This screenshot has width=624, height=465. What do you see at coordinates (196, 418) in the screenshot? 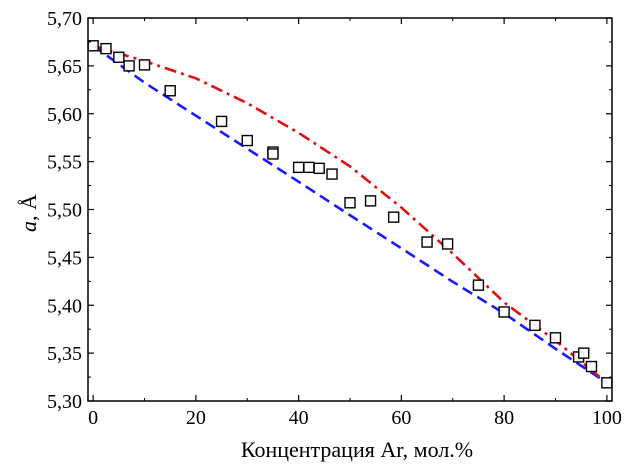
I see `x-tick-label: 20` at bounding box center [196, 418].